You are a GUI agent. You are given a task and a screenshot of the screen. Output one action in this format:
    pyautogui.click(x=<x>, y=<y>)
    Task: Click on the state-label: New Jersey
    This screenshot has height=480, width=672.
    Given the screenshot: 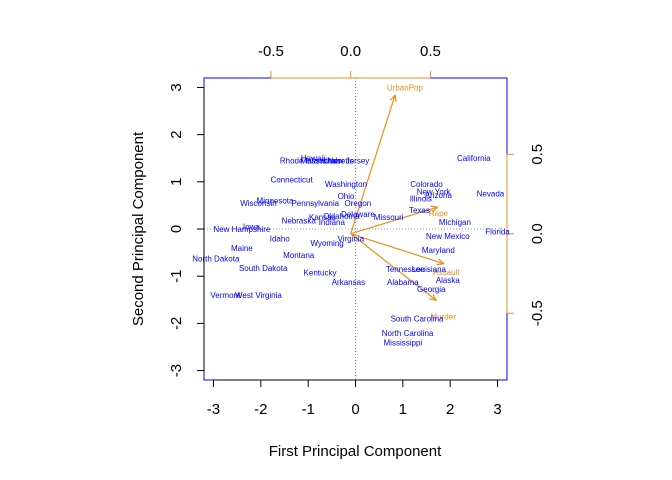 What is the action you would take?
    pyautogui.click(x=349, y=161)
    